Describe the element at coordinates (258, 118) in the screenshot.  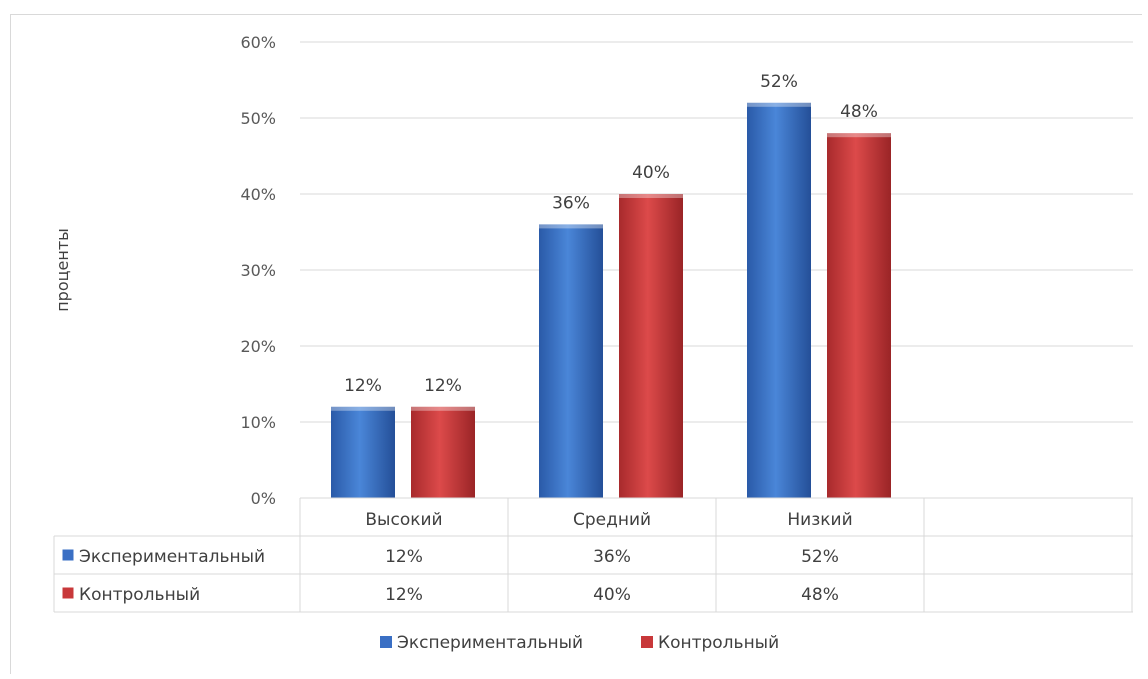
I see `y-tick-label: 50%` at that location.